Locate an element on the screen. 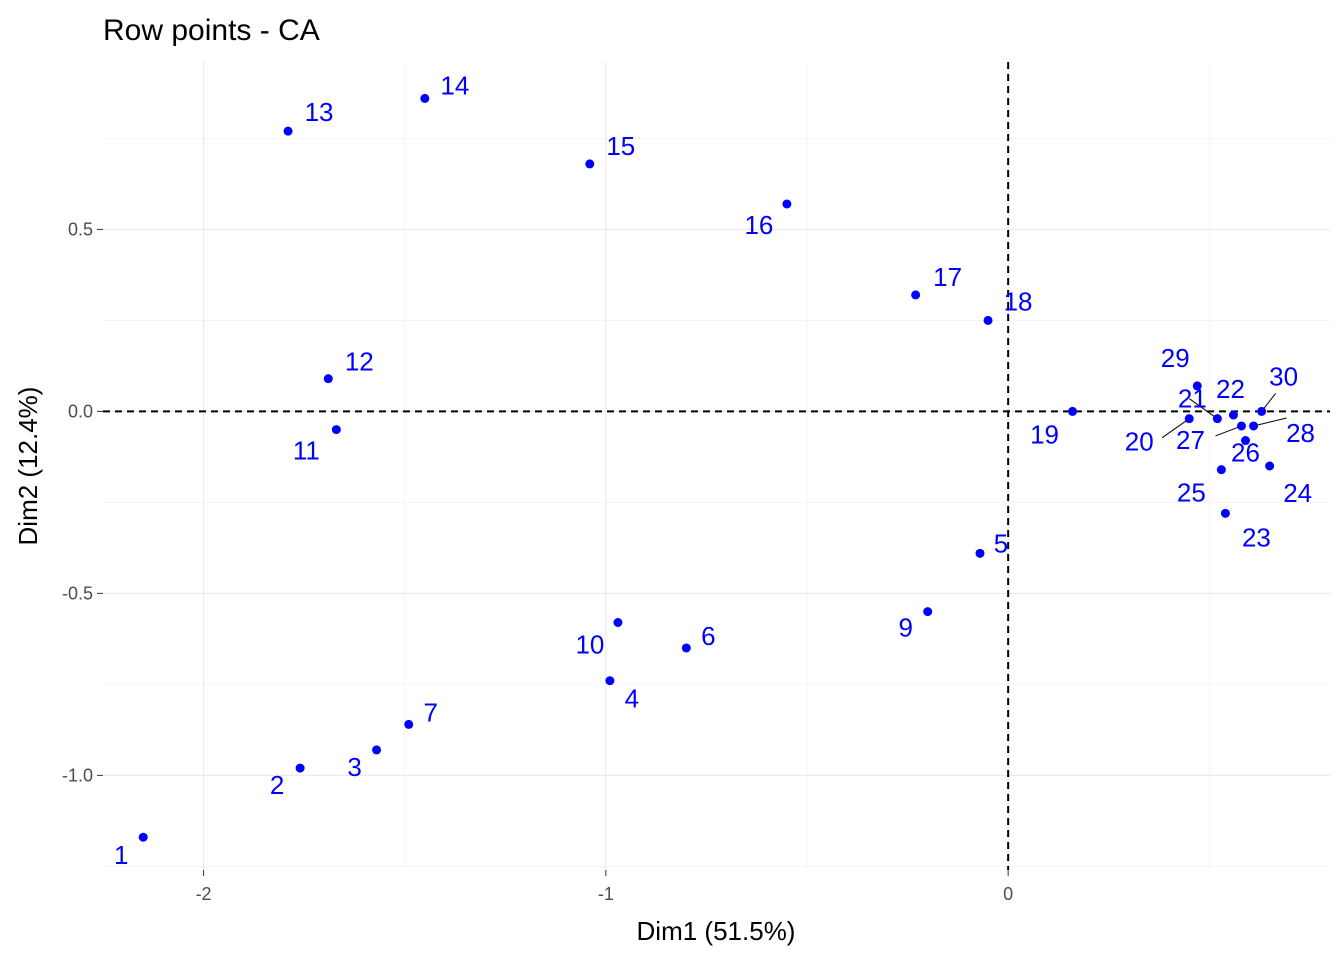  x-tick-label: -2 is located at coordinates (204, 894).